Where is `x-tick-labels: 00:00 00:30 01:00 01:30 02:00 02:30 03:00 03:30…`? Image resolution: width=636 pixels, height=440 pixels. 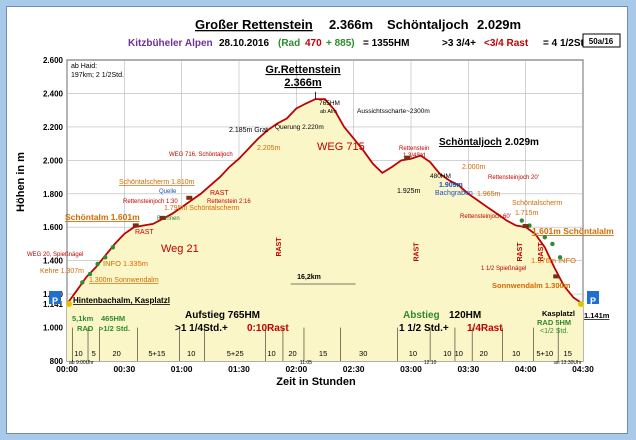
x-tick-labels: 00:00 00:30 01:00 01:30 02:00 02:30 03:00 03:30… is located at coordinates (325, 369).